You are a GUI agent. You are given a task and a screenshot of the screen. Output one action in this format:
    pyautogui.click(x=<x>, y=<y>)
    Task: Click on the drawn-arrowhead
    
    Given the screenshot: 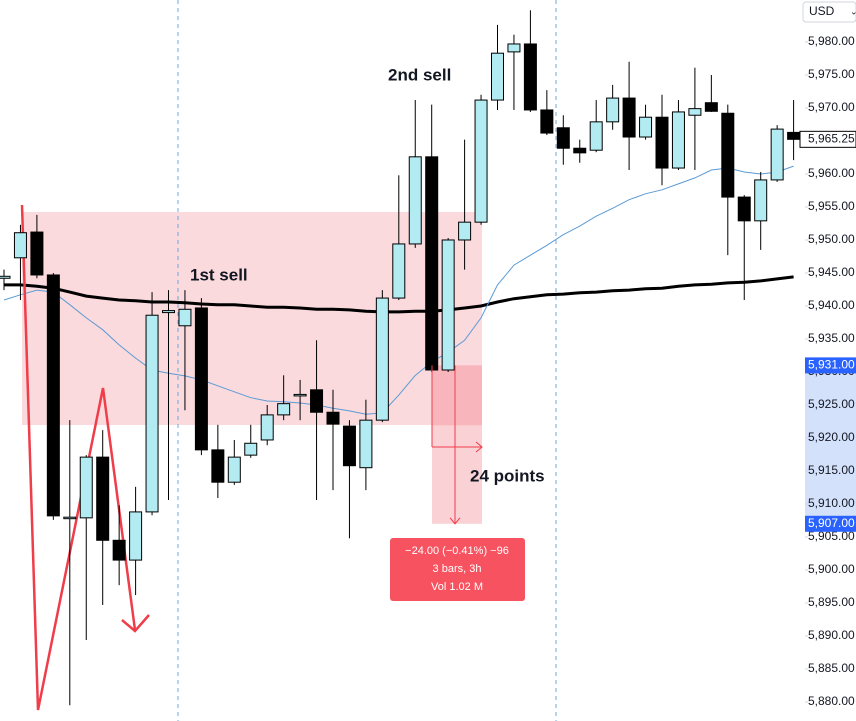 What is the action you would take?
    pyautogui.click(x=135, y=623)
    